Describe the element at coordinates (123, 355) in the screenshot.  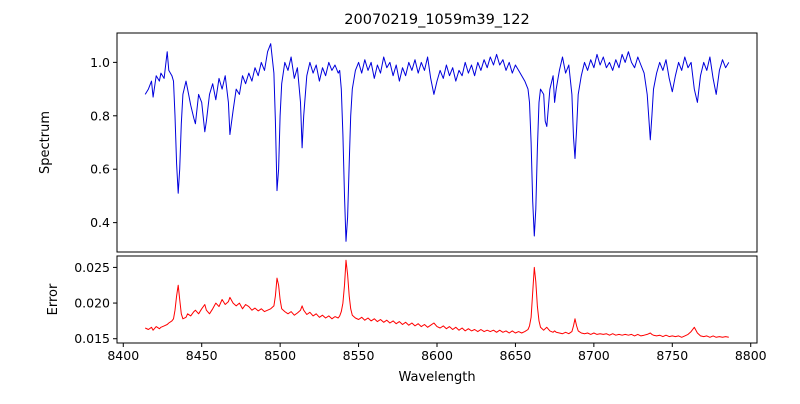
I see `x-tick-label: 8400` at that location.